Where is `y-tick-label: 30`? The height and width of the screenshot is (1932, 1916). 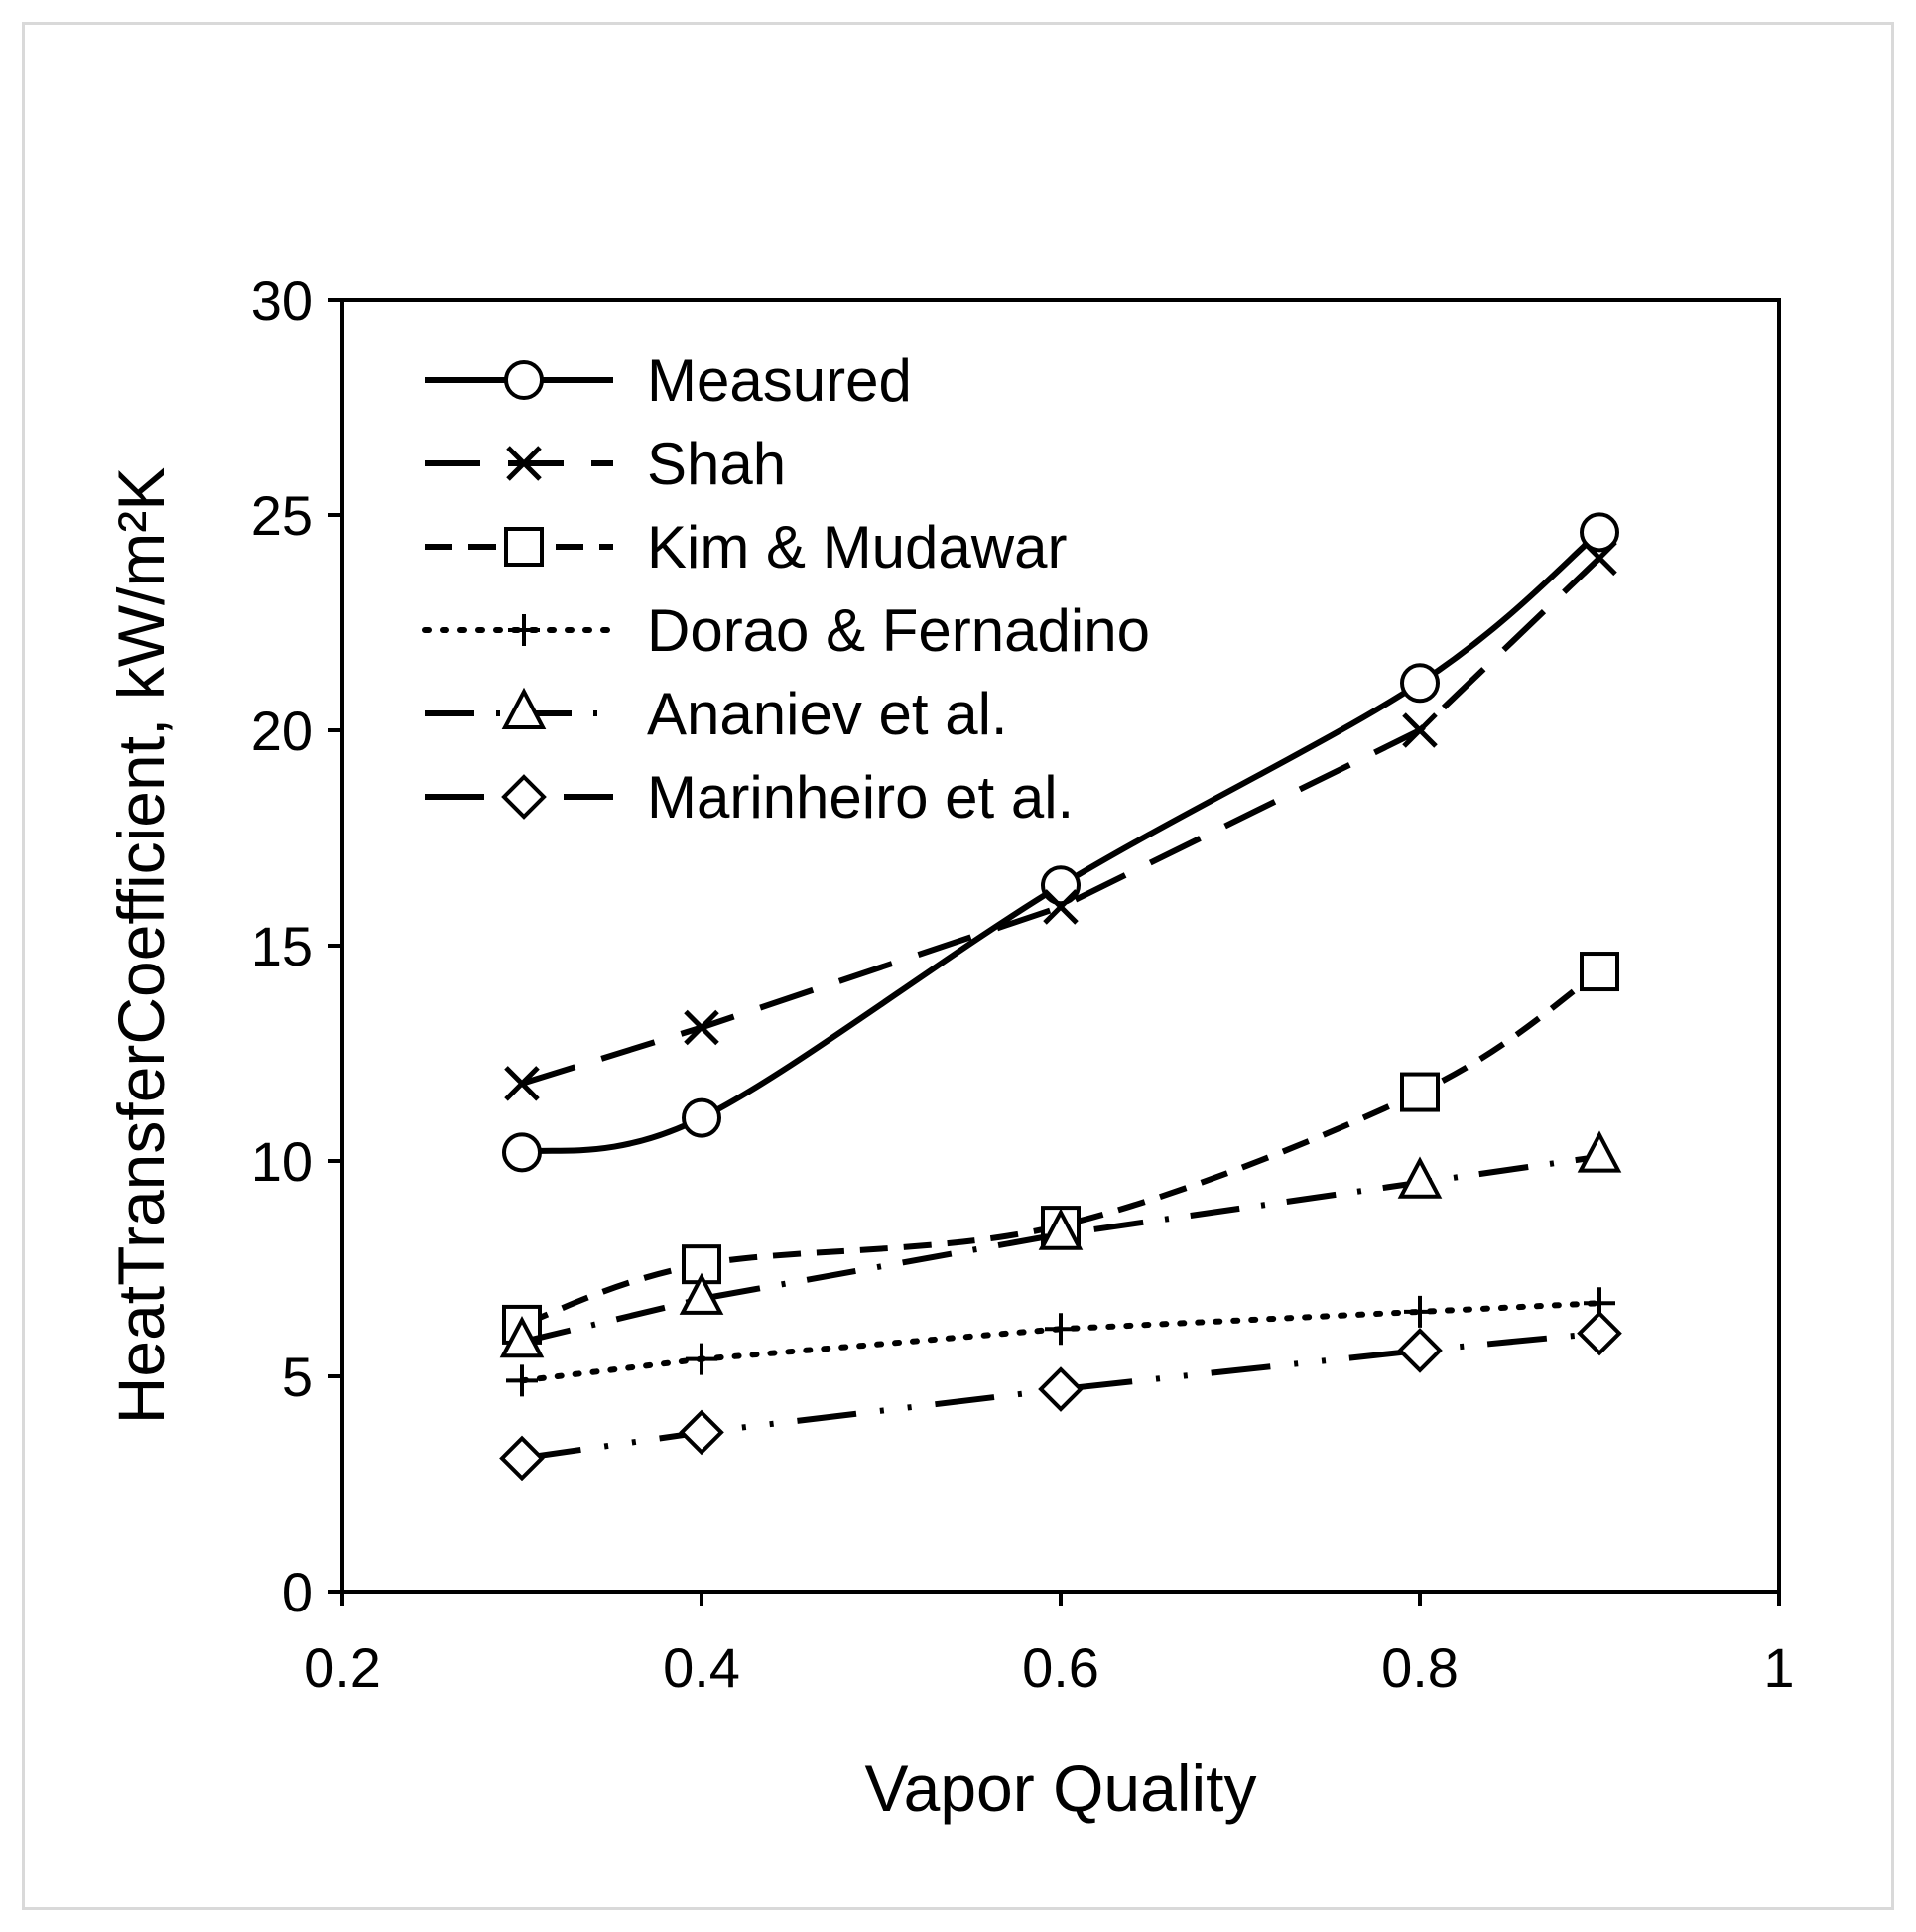 y-tick-label: 30 is located at coordinates (282, 300).